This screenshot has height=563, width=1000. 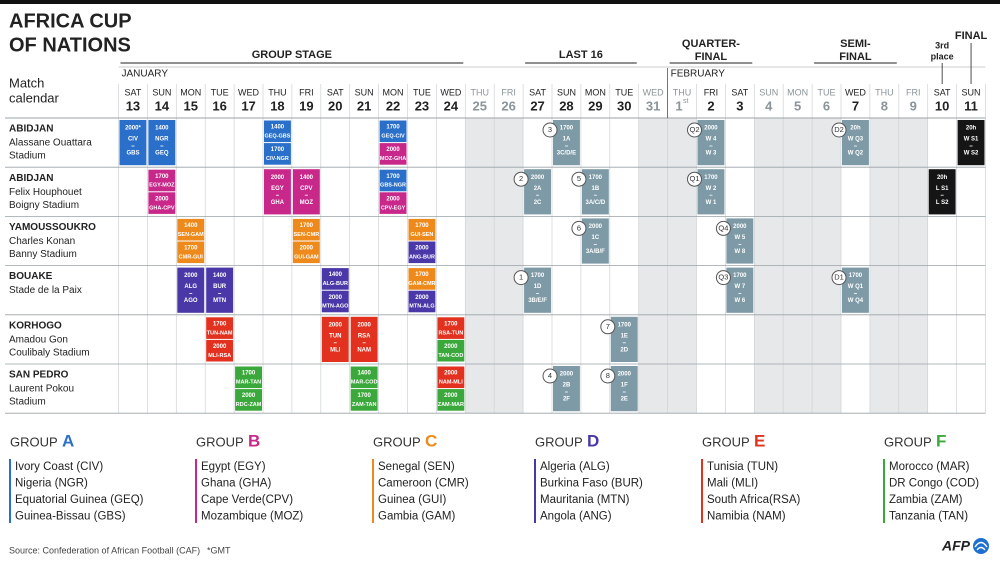 I want to click on match-teams: CMR-GUI, so click(x=191, y=257).